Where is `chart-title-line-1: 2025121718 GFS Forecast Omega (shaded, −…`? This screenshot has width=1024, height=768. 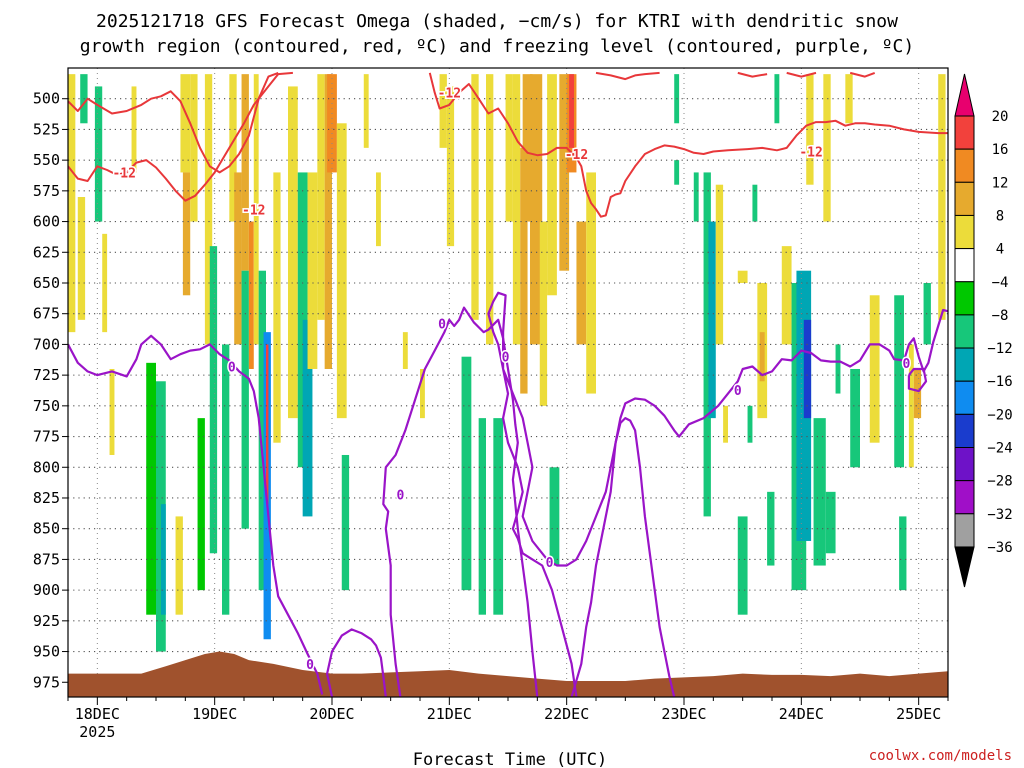
chart-title-line-1: 2025121718 GFS Forecast Omega (shaded, −… is located at coordinates (497, 21).